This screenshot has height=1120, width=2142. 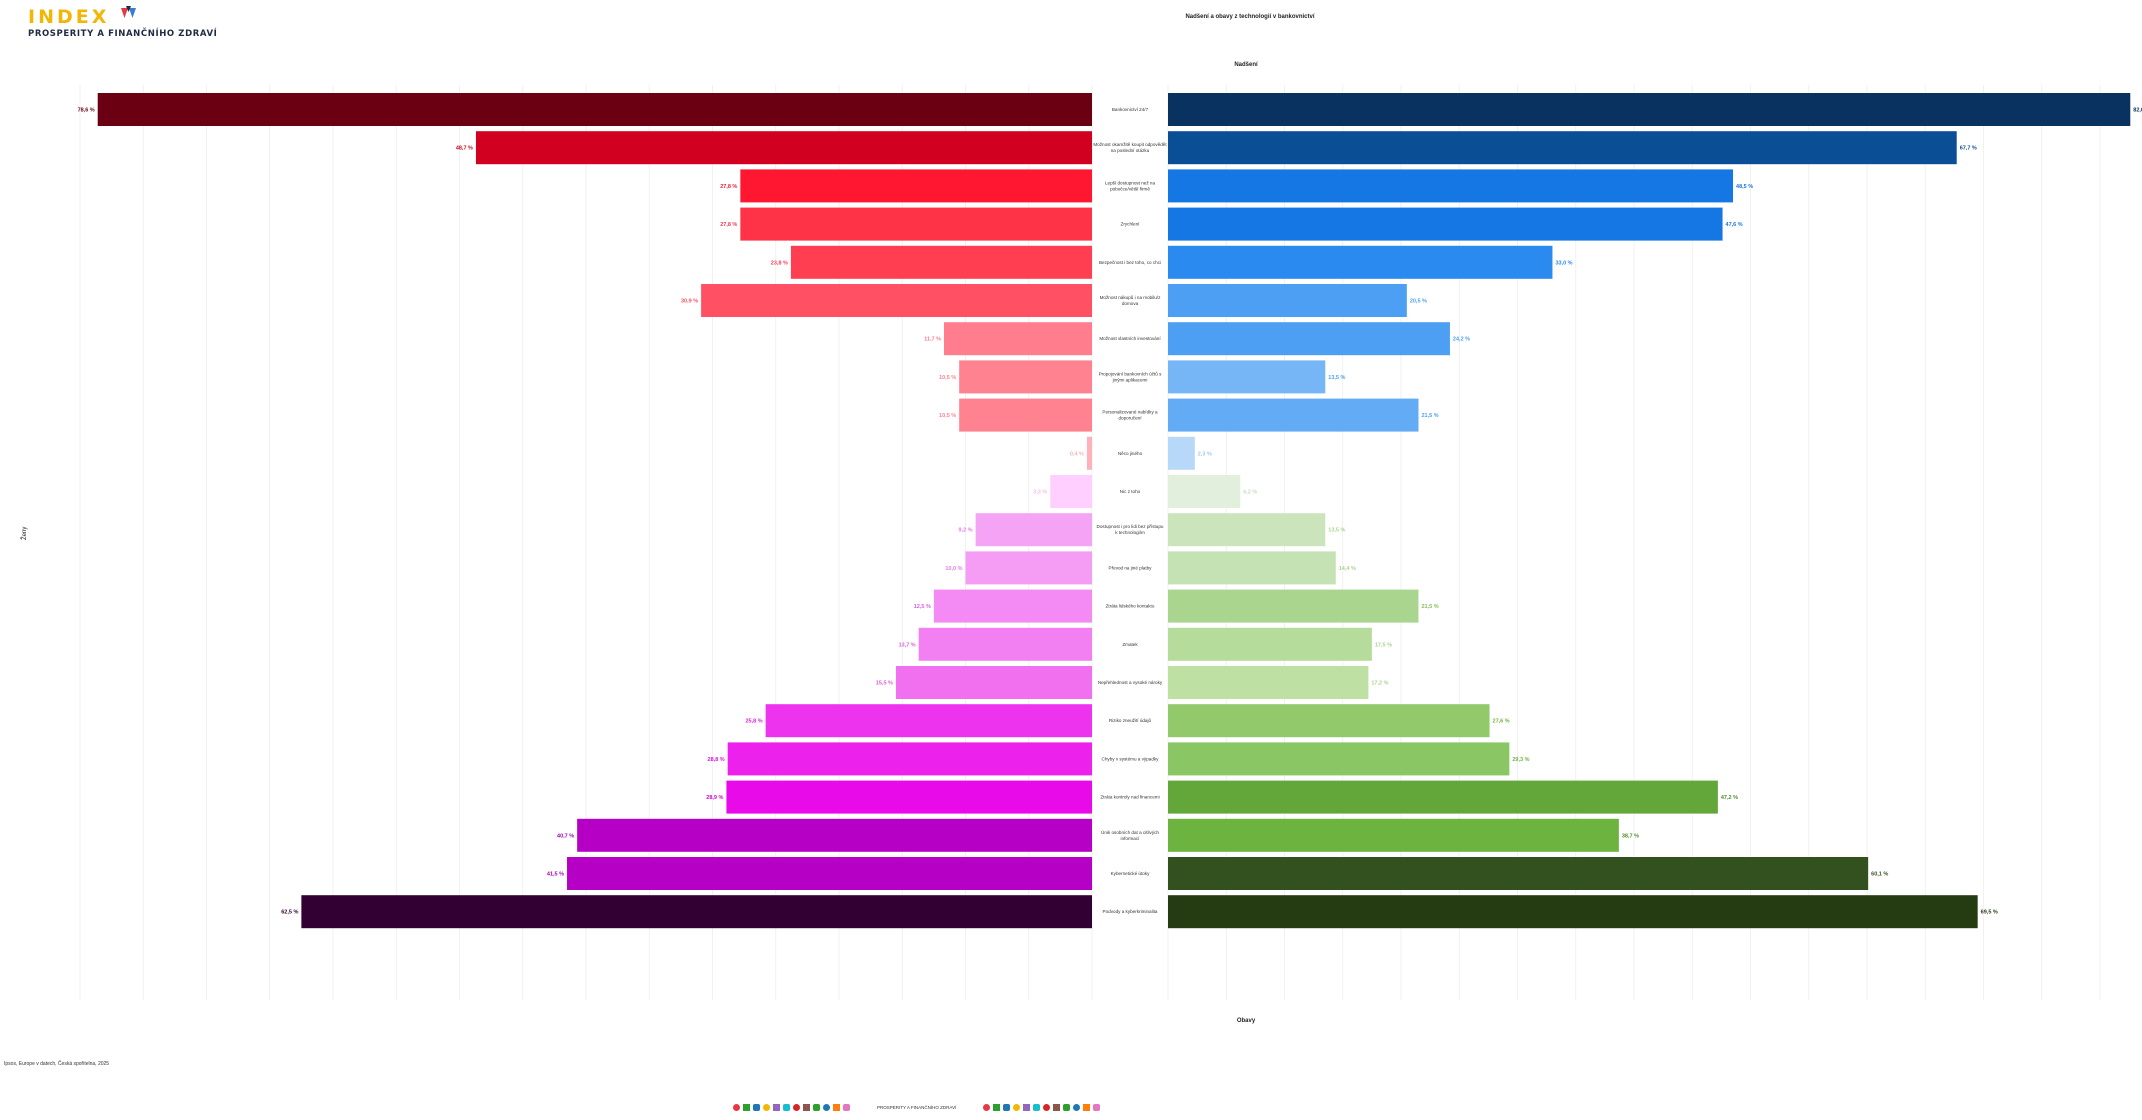 I want to click on data-label-right: 47,2 %, so click(x=1729, y=798).